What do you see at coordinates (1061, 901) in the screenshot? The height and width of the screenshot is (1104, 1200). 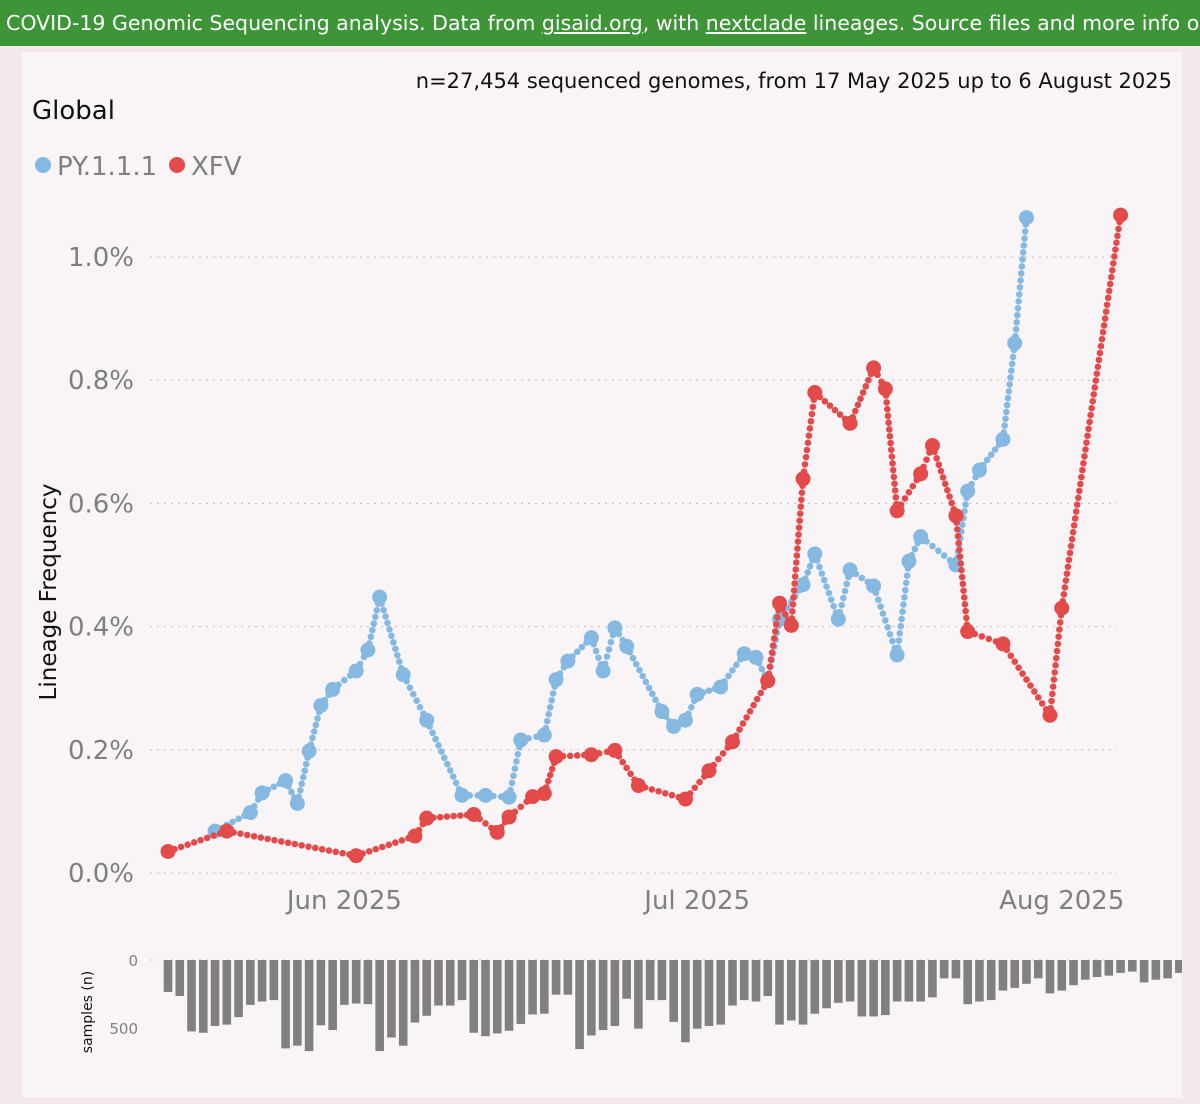 I see `x-tick-label: Aug 2025` at bounding box center [1061, 901].